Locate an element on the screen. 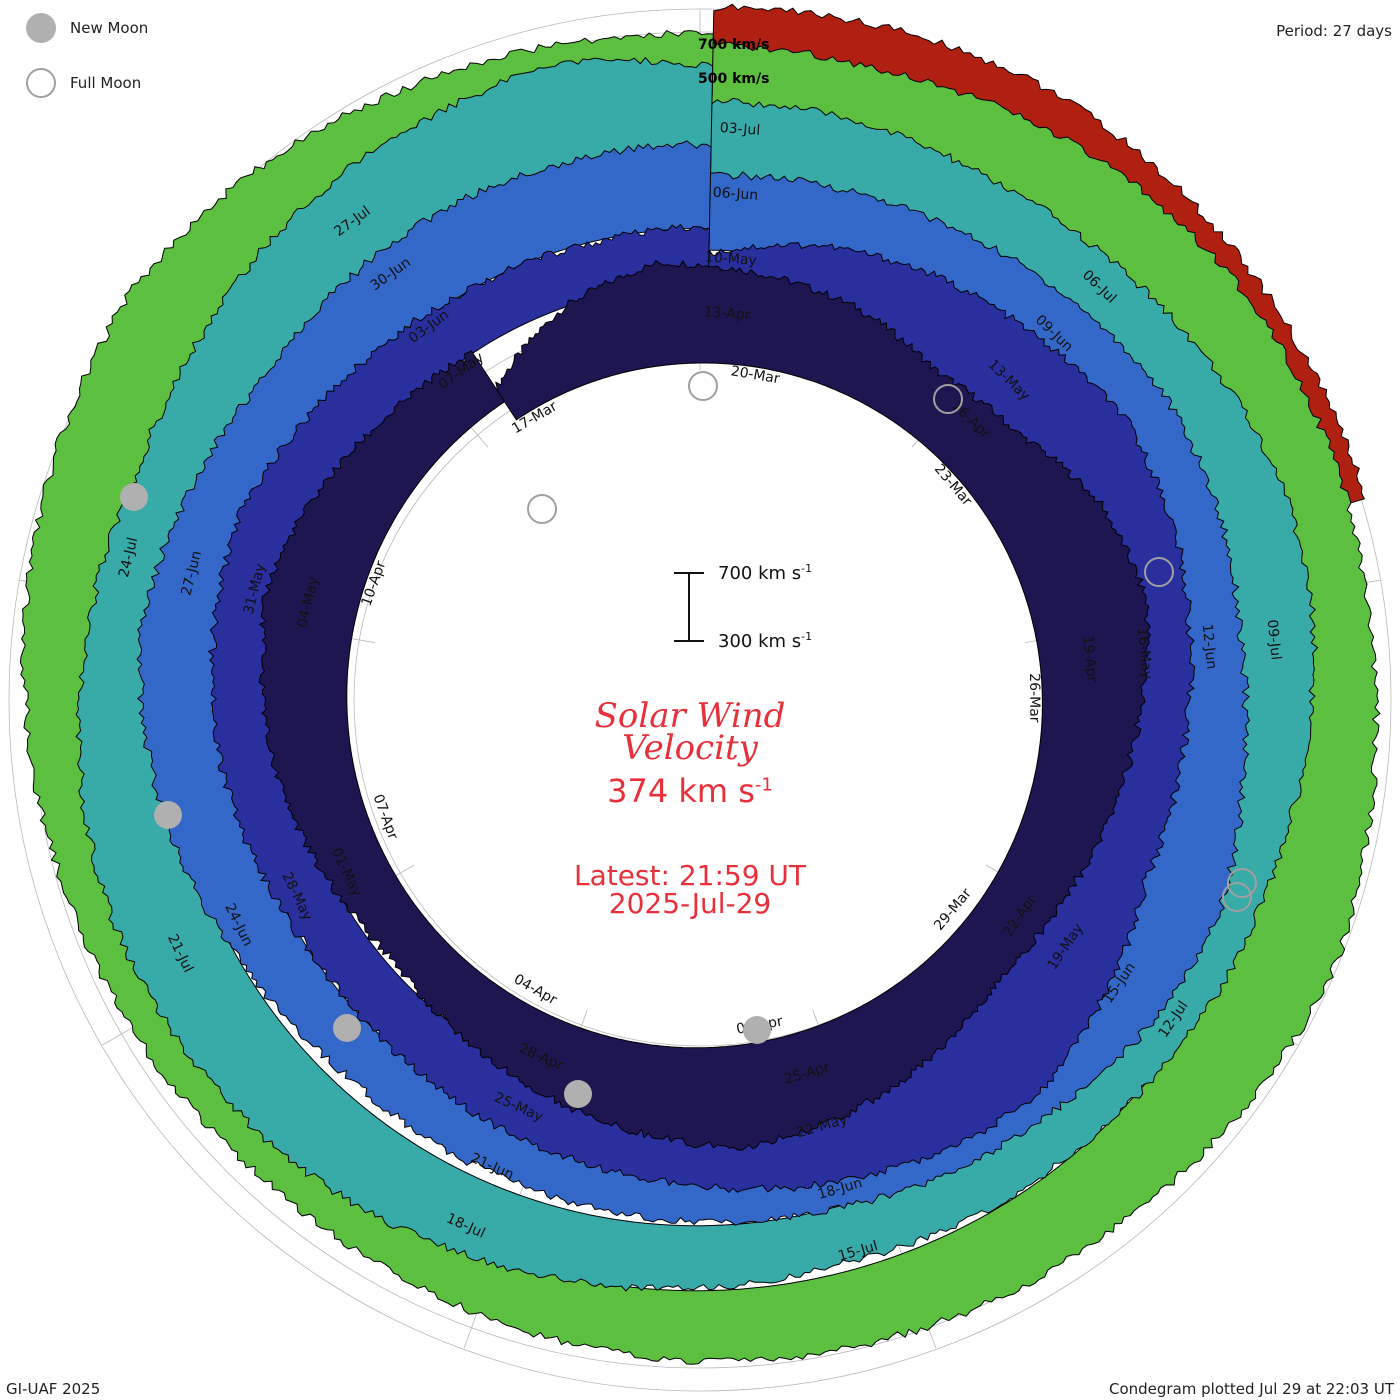 This screenshot has height=1400, width=1400. date-label: 06-Jun is located at coordinates (735, 194).